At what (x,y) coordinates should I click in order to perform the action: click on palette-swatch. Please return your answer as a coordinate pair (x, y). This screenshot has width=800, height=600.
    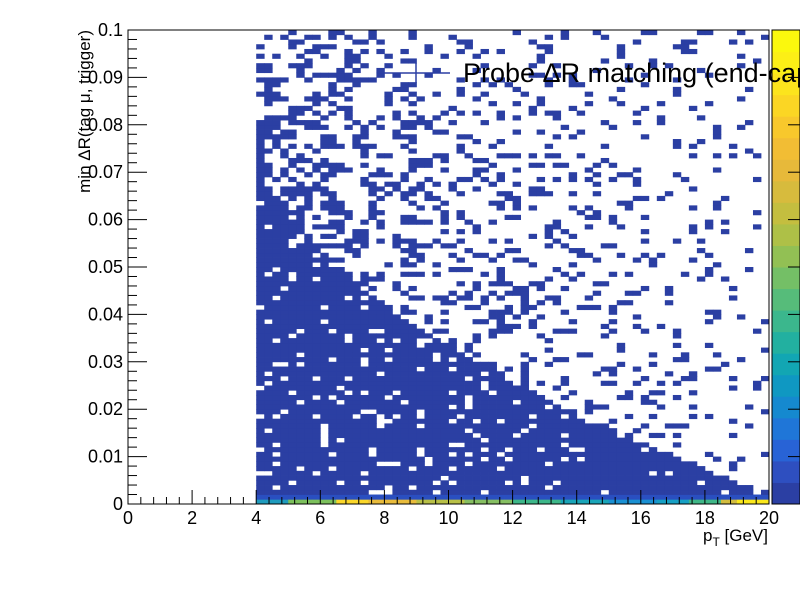
    Looking at the image, I should click on (786, 385).